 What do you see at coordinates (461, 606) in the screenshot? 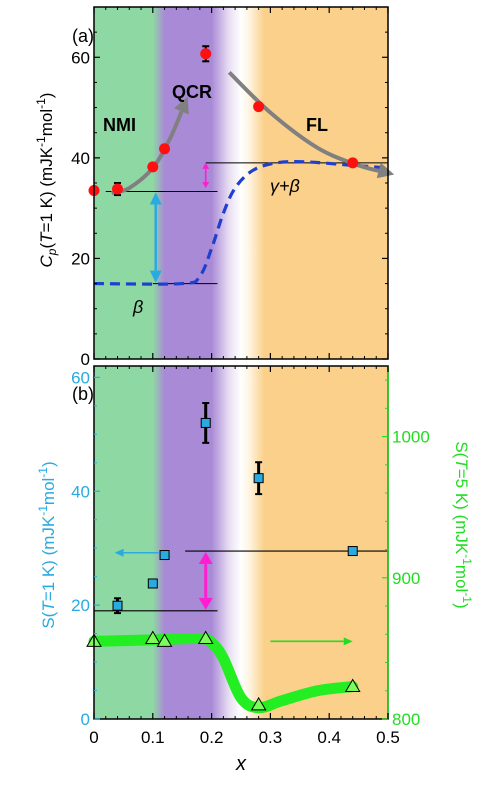
I see `s5-close: )` at bounding box center [461, 606].